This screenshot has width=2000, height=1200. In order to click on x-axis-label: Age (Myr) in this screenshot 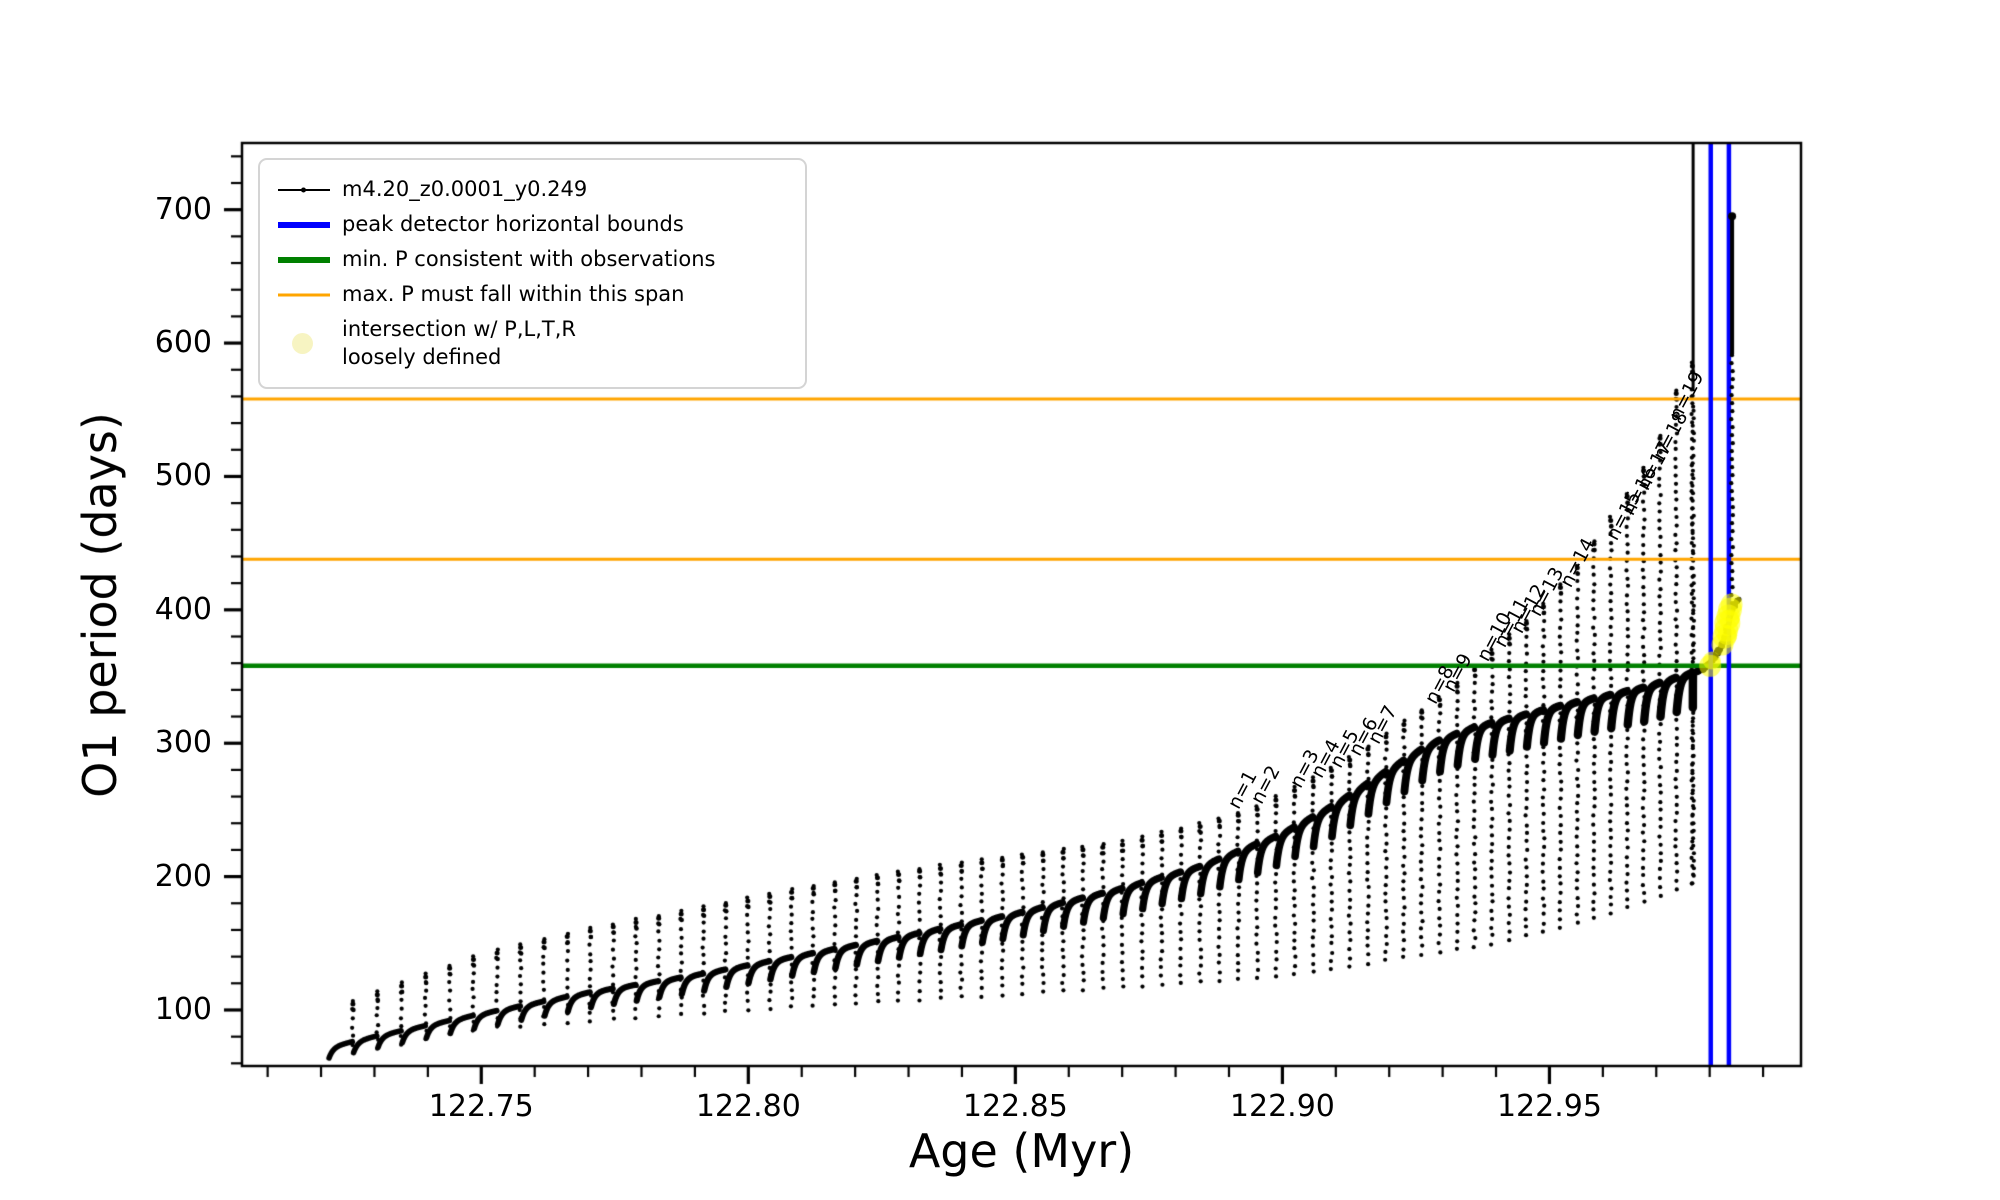, I will do `click(1021, 1151)`.